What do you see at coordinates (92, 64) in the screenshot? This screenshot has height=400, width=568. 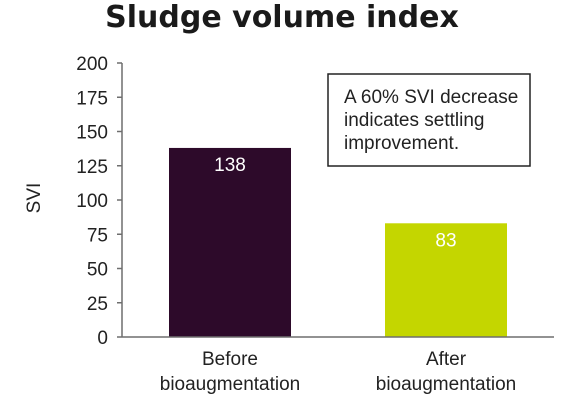 I see `y-tick-label: 200` at bounding box center [92, 64].